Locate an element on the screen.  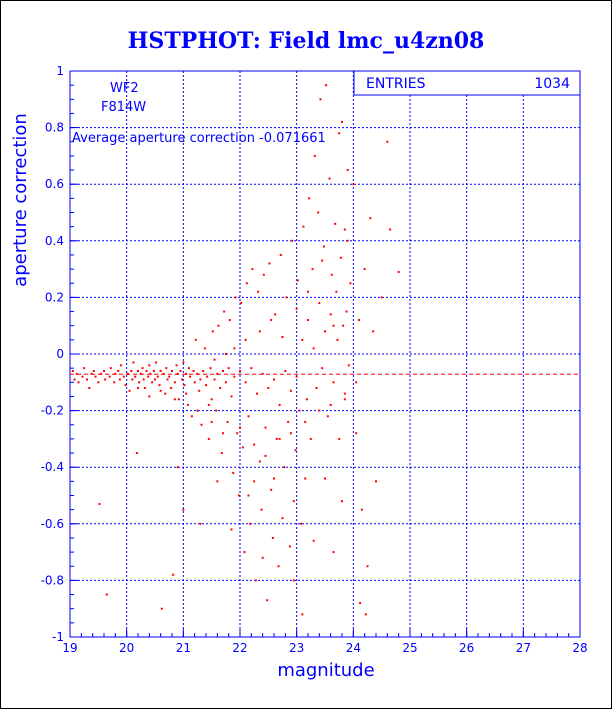
x-tick-label: 24 is located at coordinates (353, 648).